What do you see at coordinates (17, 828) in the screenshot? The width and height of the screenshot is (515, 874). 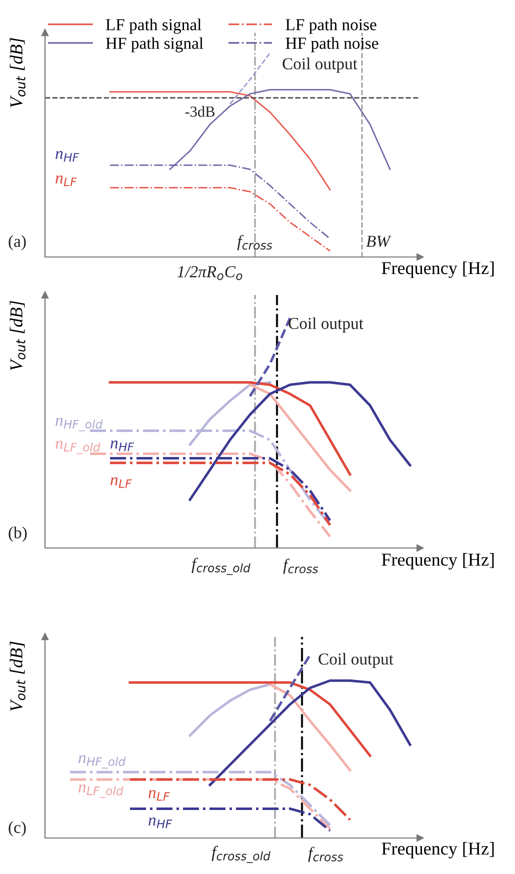 I see `text: (c)` at bounding box center [17, 828].